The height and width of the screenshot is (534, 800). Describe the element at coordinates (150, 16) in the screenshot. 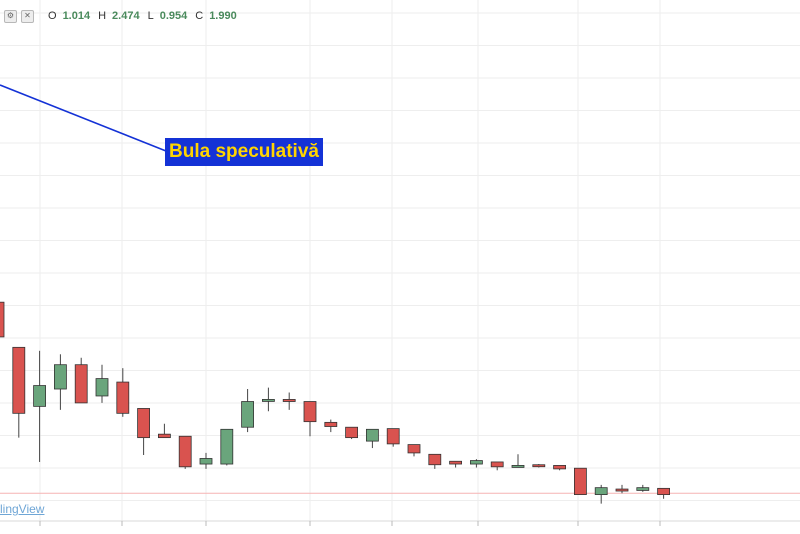

I see `low-key: L` at that location.